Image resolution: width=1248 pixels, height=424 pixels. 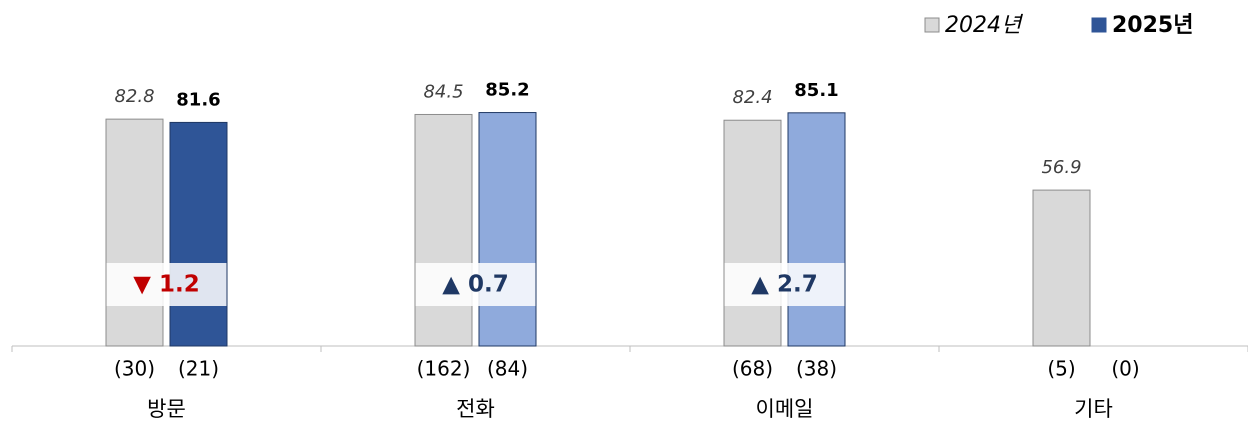 I want to click on count-label: (0), so click(x=1125, y=369).